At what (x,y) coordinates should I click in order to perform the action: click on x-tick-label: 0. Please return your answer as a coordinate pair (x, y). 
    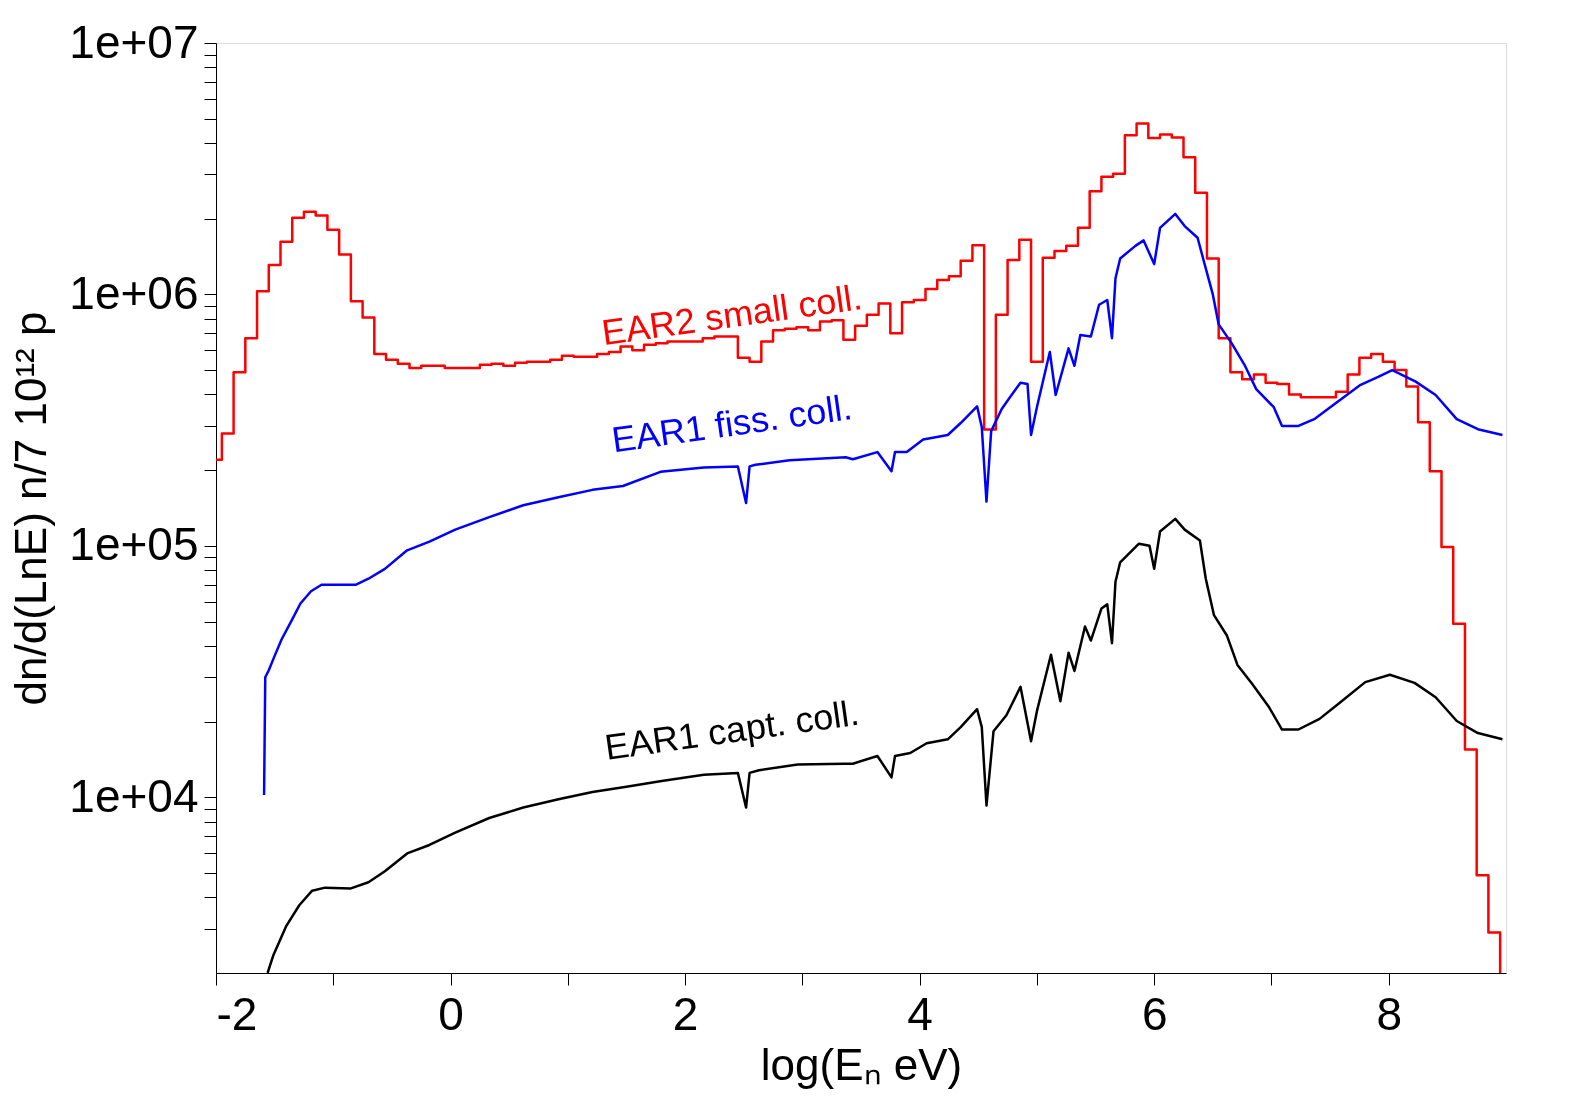
    Looking at the image, I should click on (451, 1013).